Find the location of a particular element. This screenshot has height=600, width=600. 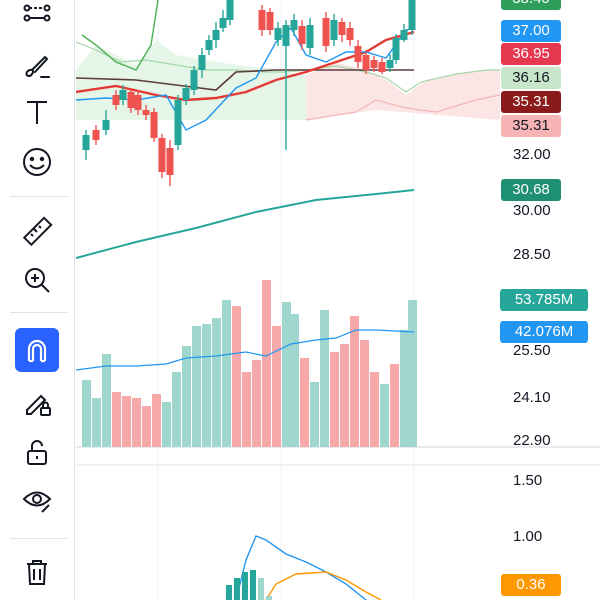

trash-tool-icon is located at coordinates (37, 572).